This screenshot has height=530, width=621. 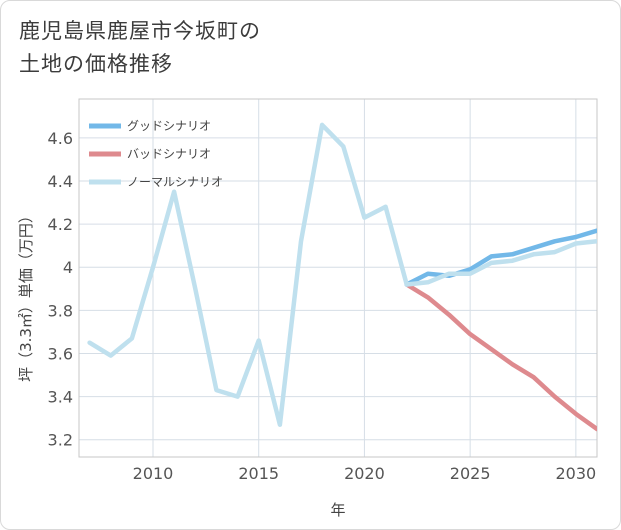 What do you see at coordinates (26, 295) in the screenshot?
I see `y-axis-title: 坪（3.3㎡）単価（万円）` at bounding box center [26, 295].